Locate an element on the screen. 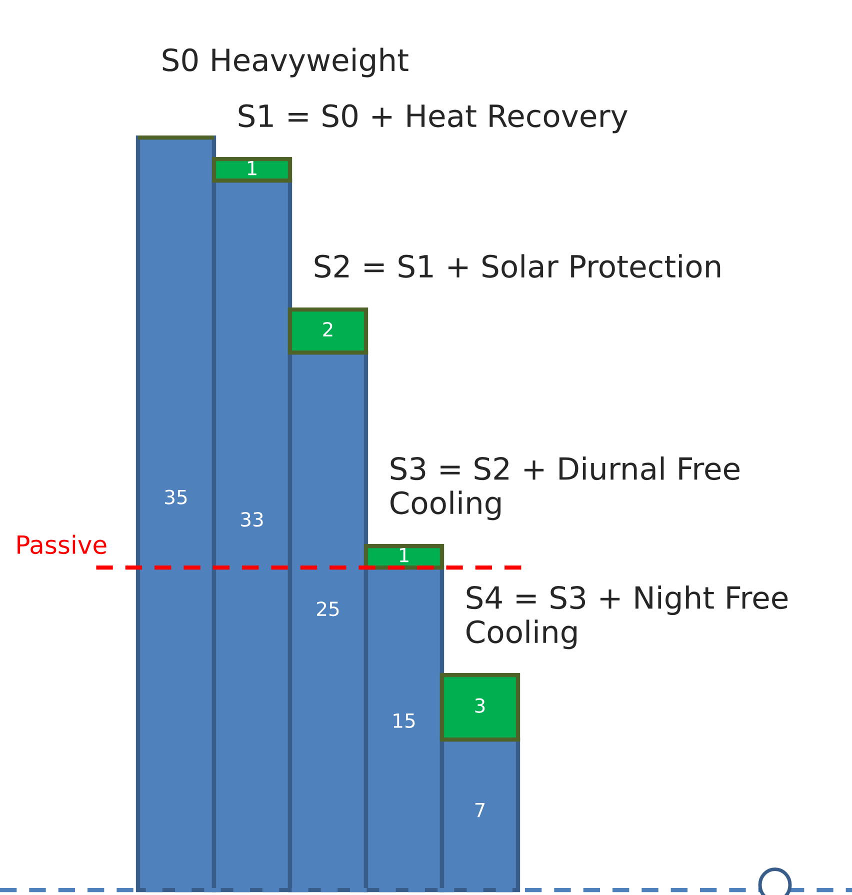 The height and width of the screenshot is (895, 852). annotation: S4 = S3 + Night Free Cooling is located at coordinates (627, 617).